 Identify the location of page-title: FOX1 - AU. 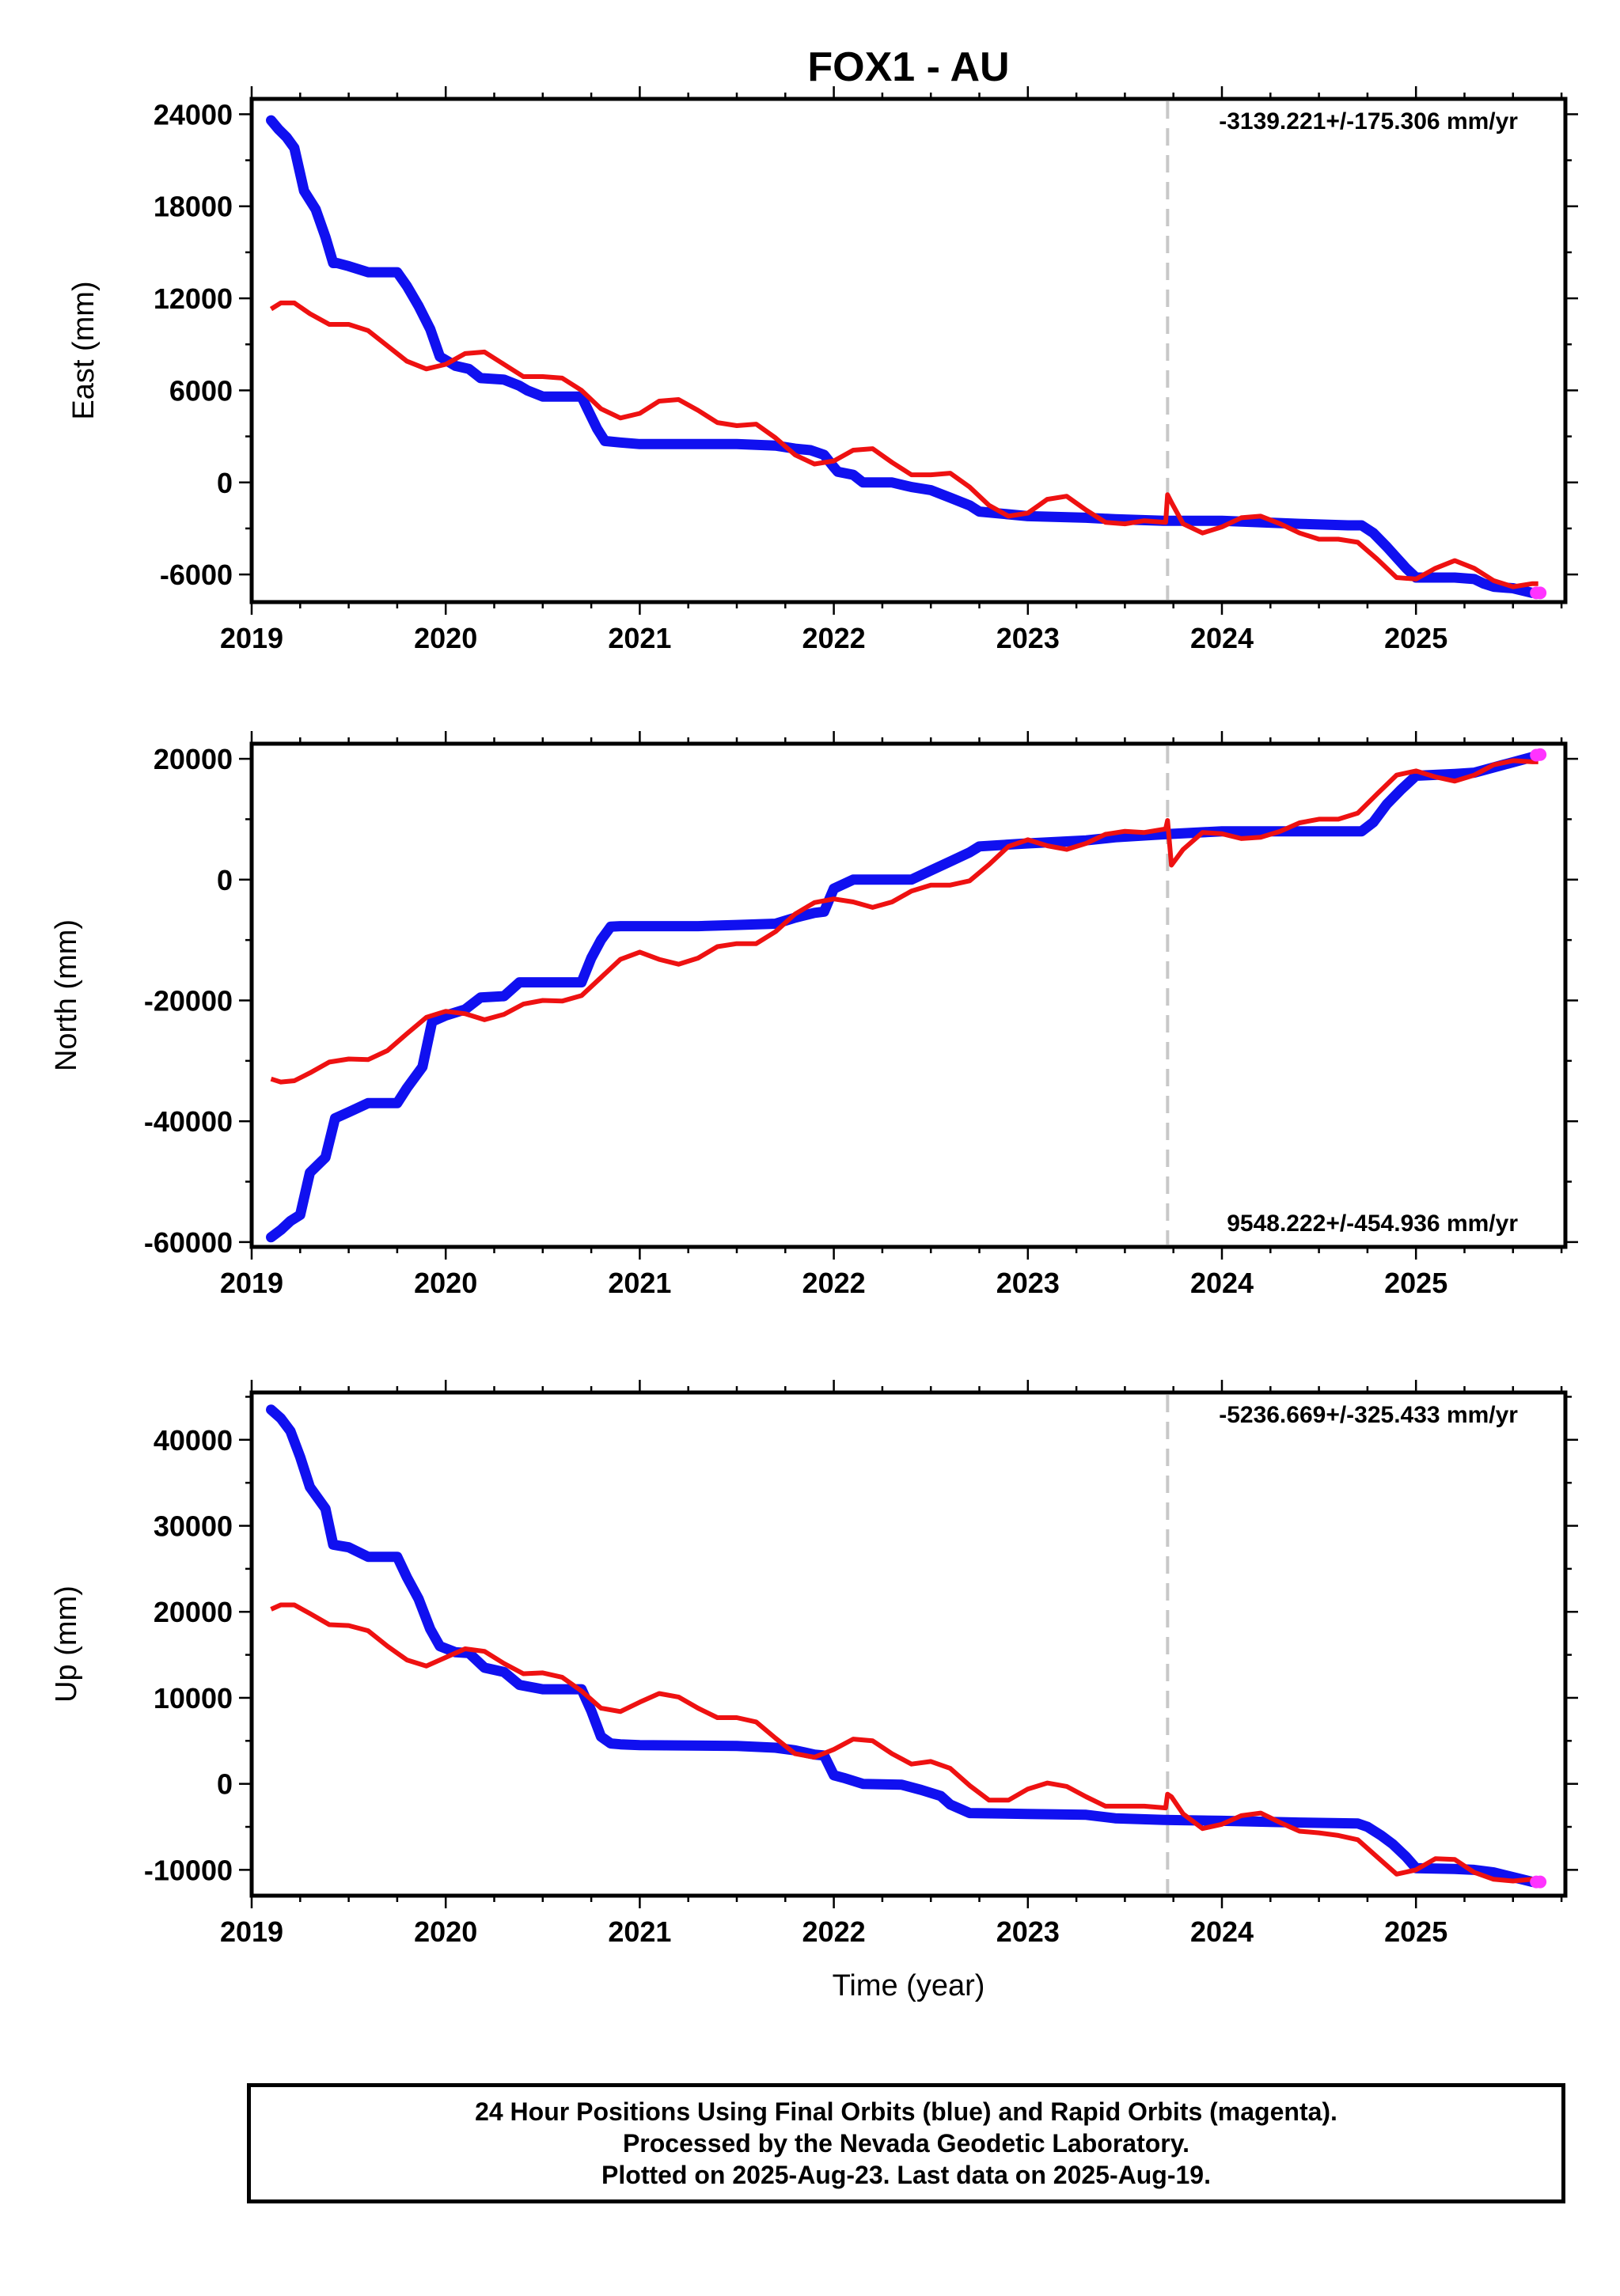
(908, 67).